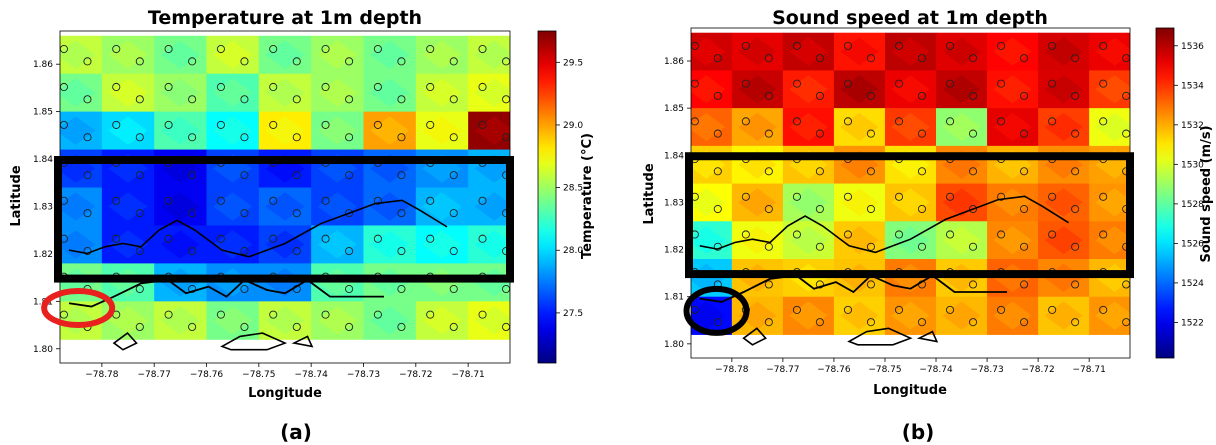  What do you see at coordinates (674, 251) in the screenshot?
I see `y-tick-label: 1.82` at bounding box center [674, 251].